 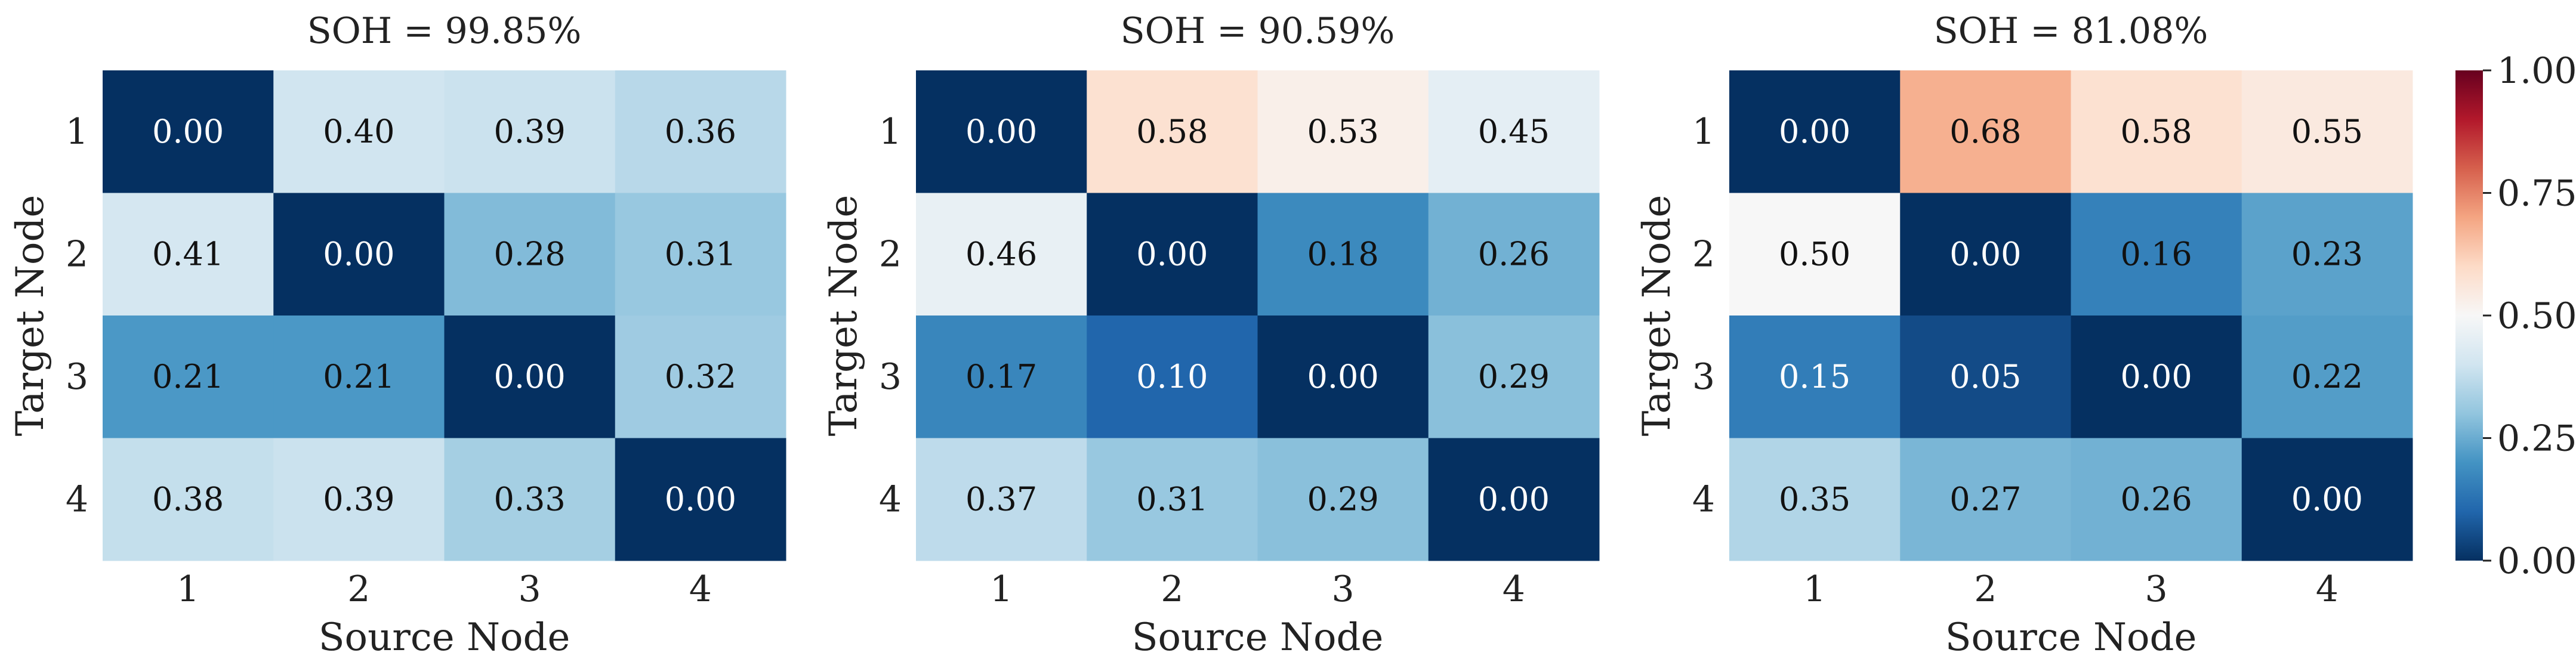 I want to click on cell-value-label: 0.53, so click(x=1343, y=131).